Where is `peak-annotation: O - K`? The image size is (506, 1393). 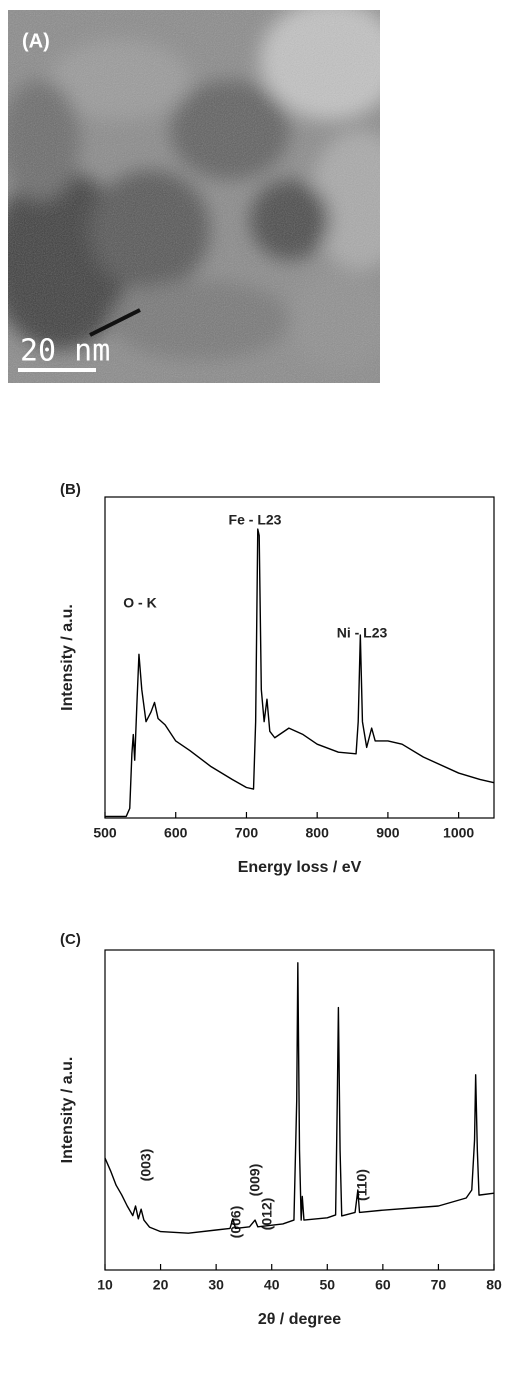 peak-annotation: O - K is located at coordinates (139, 603).